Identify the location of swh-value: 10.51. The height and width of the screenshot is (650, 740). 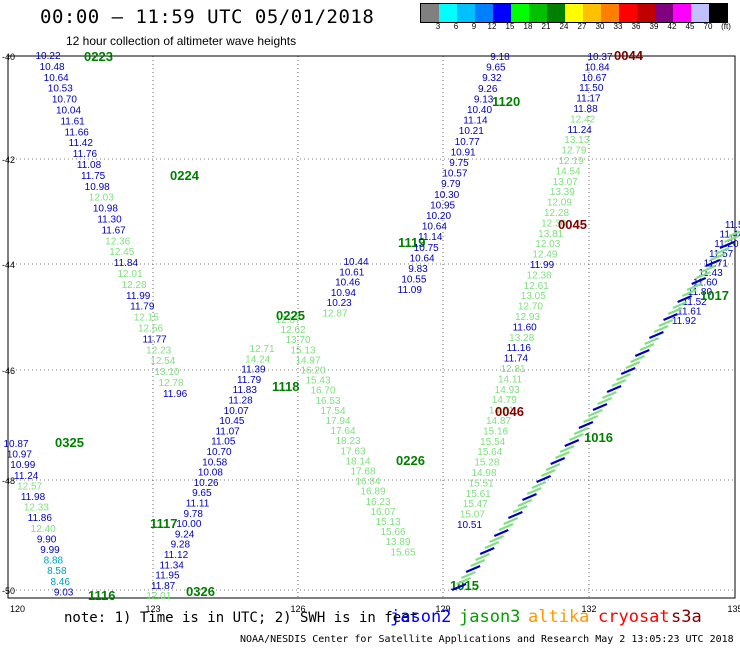
(469, 525).